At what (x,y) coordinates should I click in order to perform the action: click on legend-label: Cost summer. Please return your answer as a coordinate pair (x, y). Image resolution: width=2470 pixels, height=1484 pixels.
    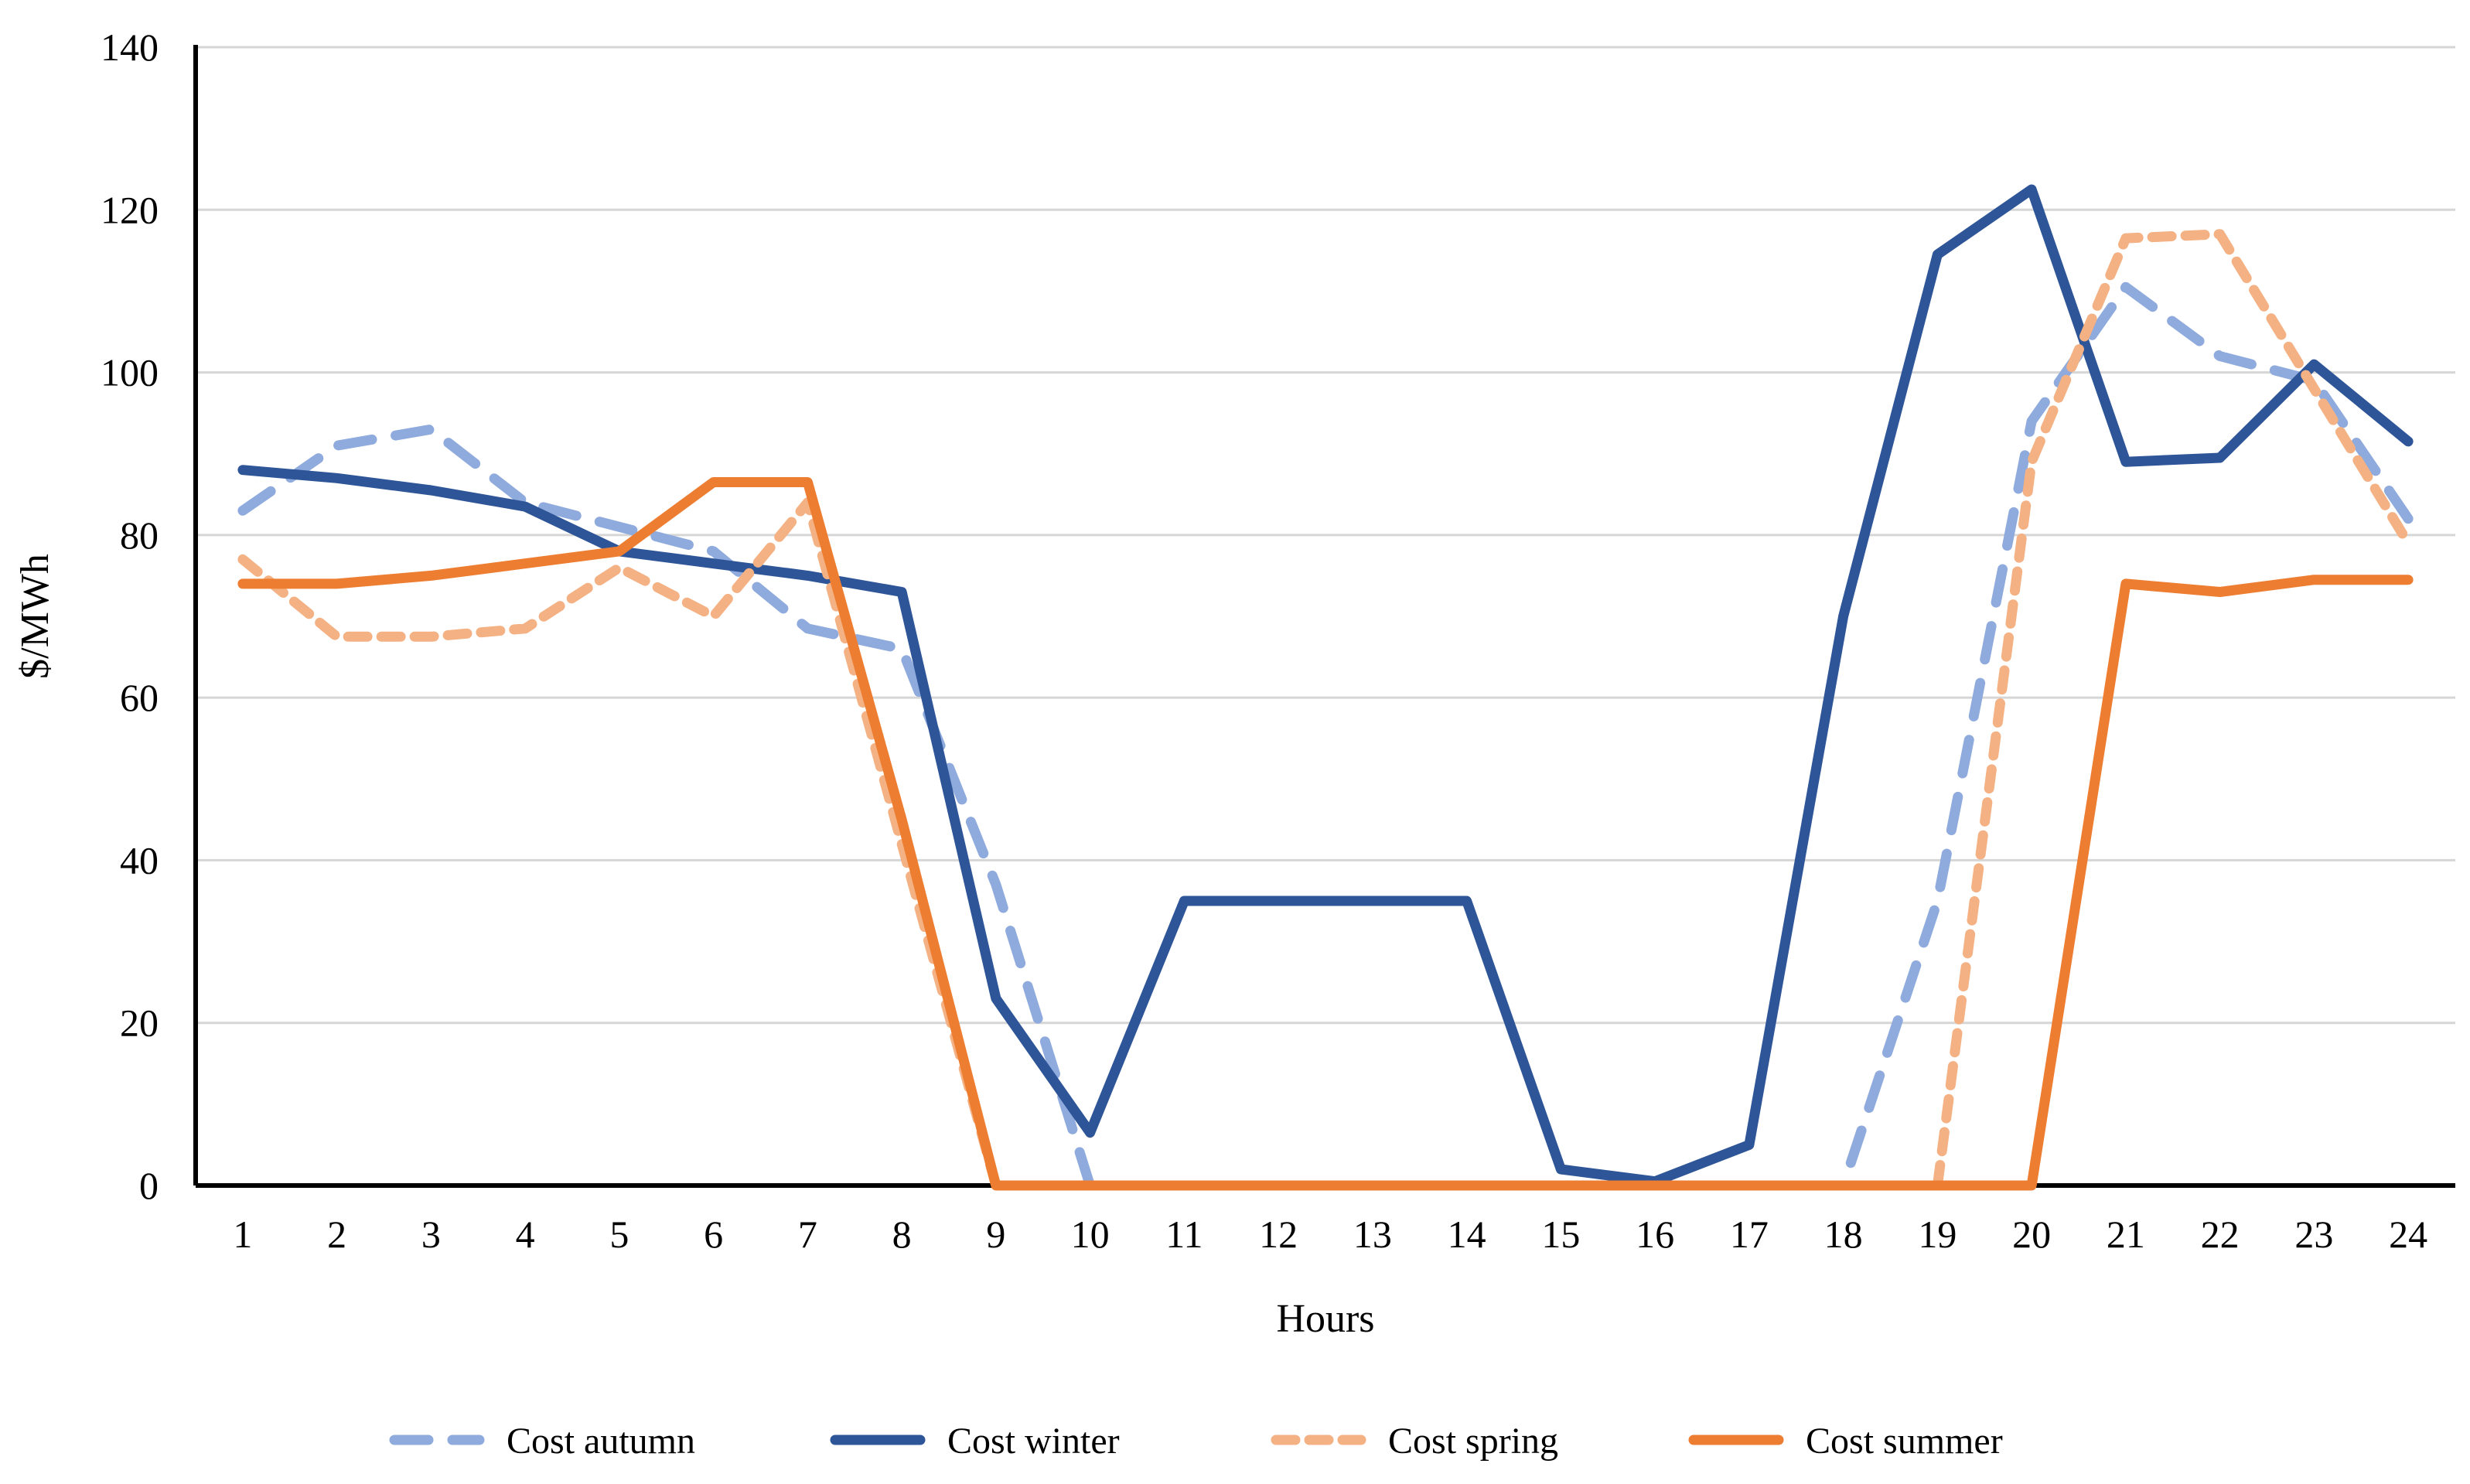
    Looking at the image, I should click on (1905, 1442).